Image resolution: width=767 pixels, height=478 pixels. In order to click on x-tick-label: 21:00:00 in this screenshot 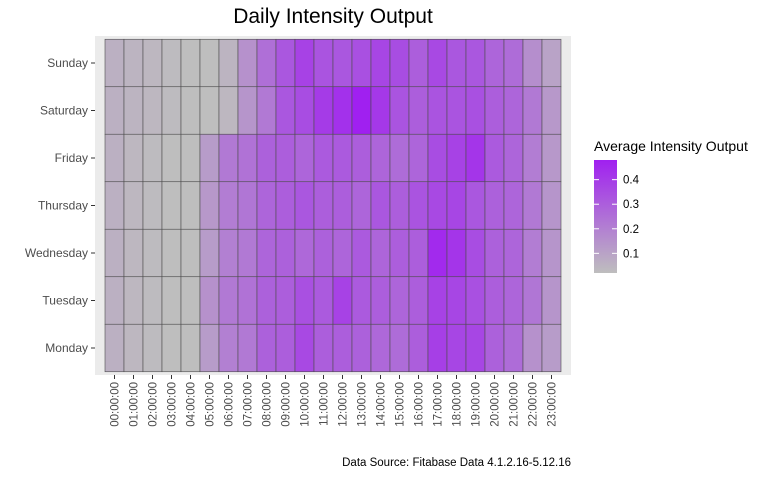, I will do `click(515, 404)`.